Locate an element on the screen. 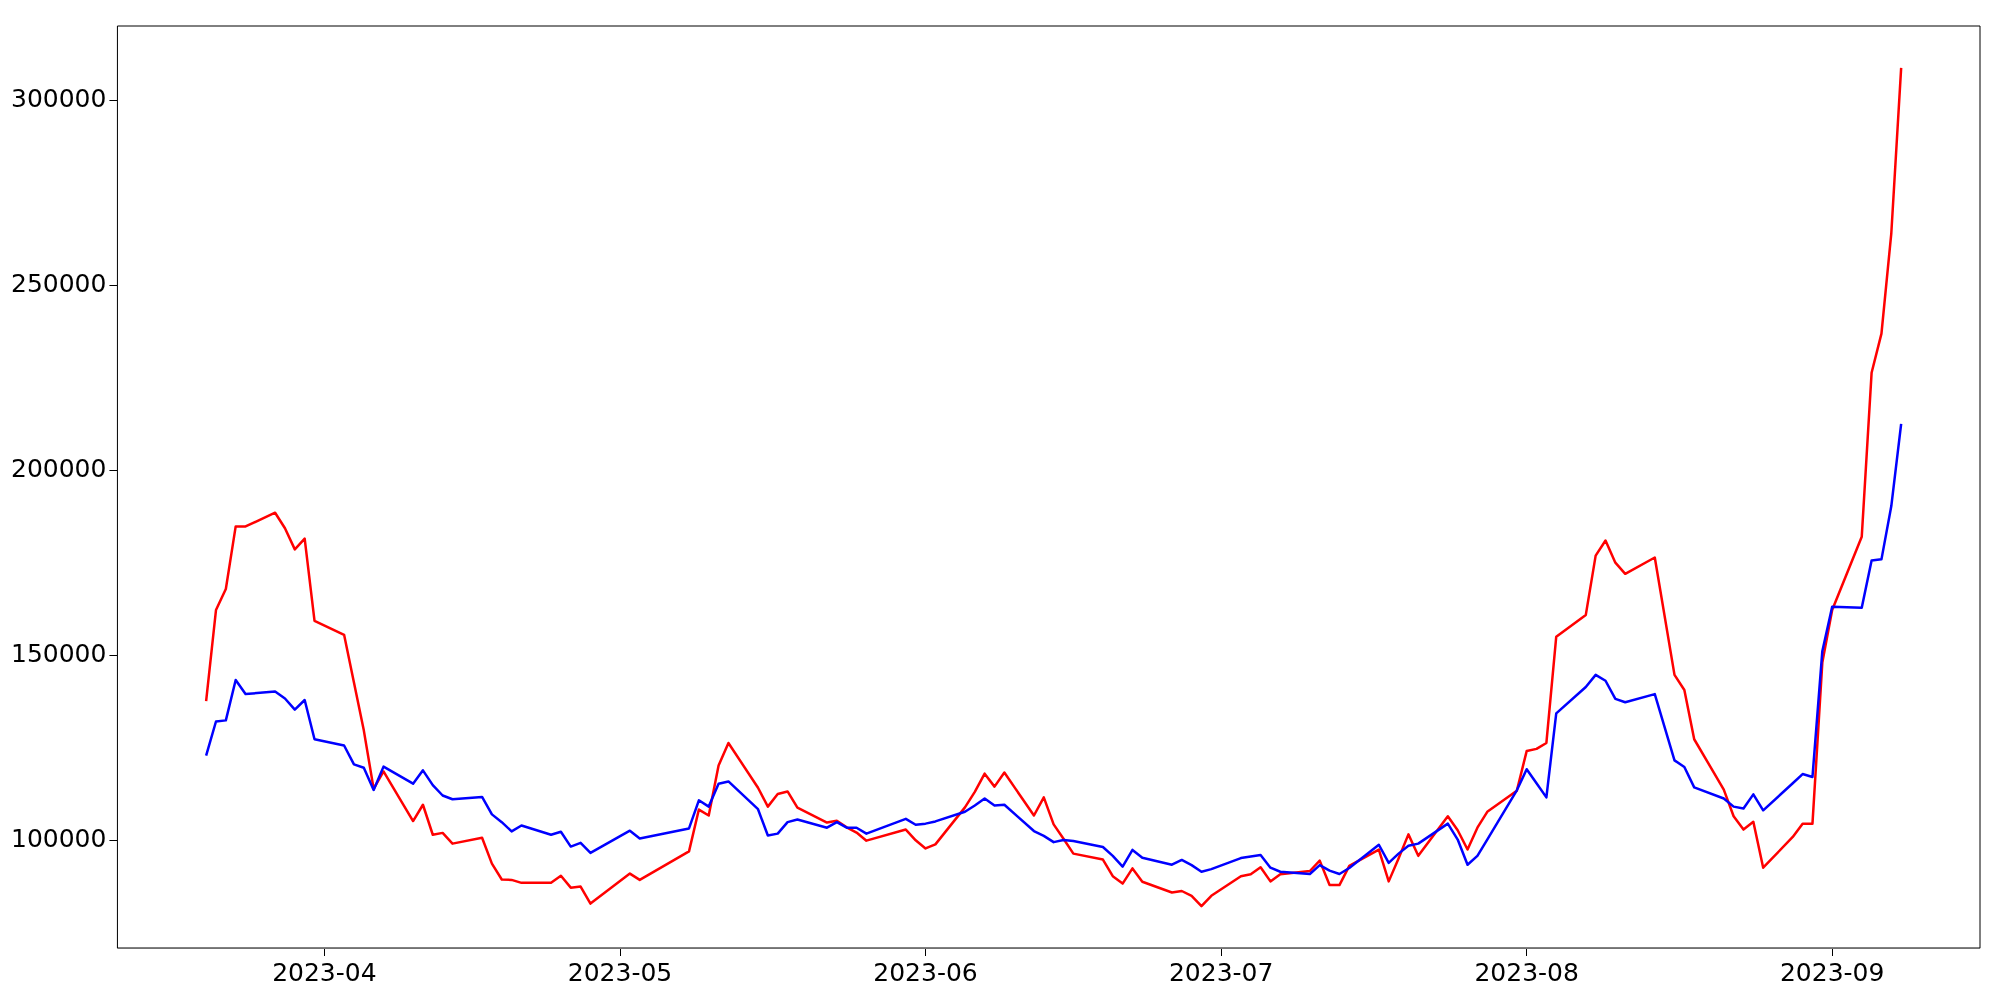 Image resolution: width=2000 pixels, height=1000 pixels. y-tick-label: 150000 is located at coordinates (59, 653).